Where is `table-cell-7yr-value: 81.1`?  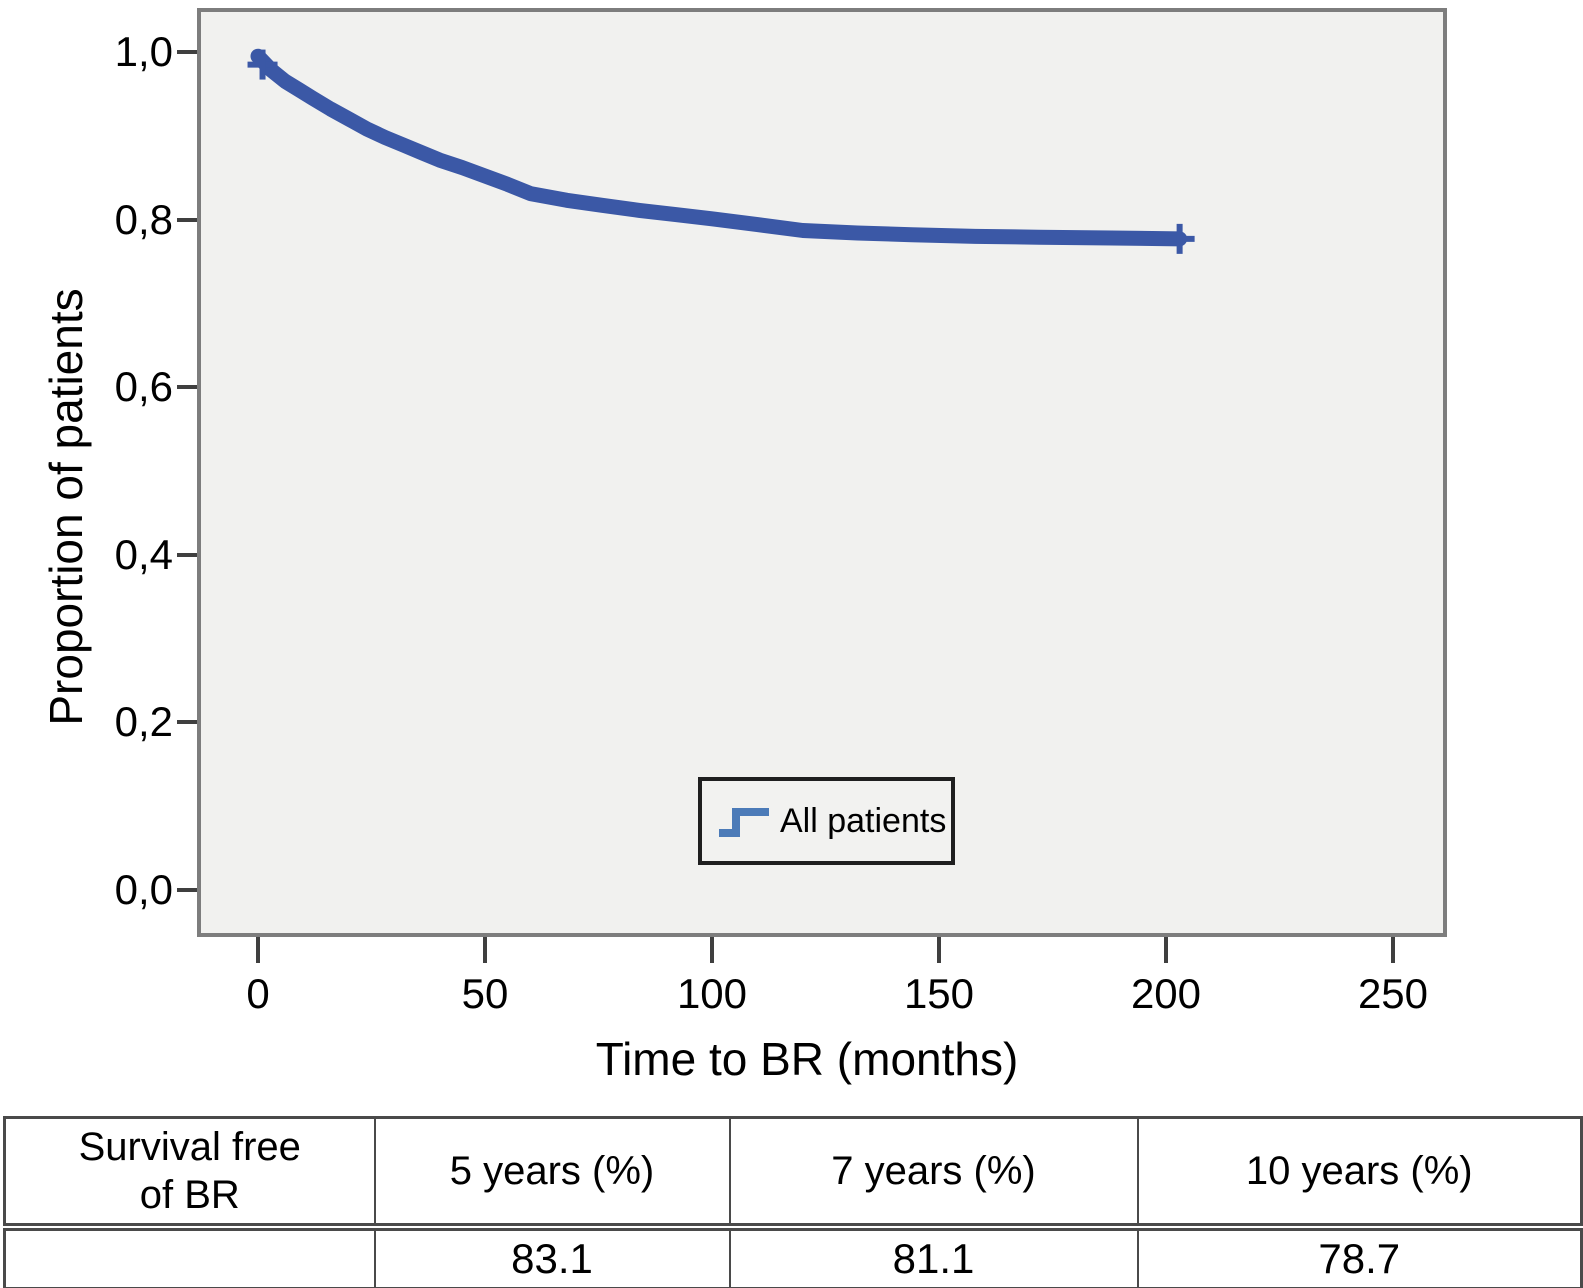 table-cell-7yr-value: 81.1 is located at coordinates (933, 1257).